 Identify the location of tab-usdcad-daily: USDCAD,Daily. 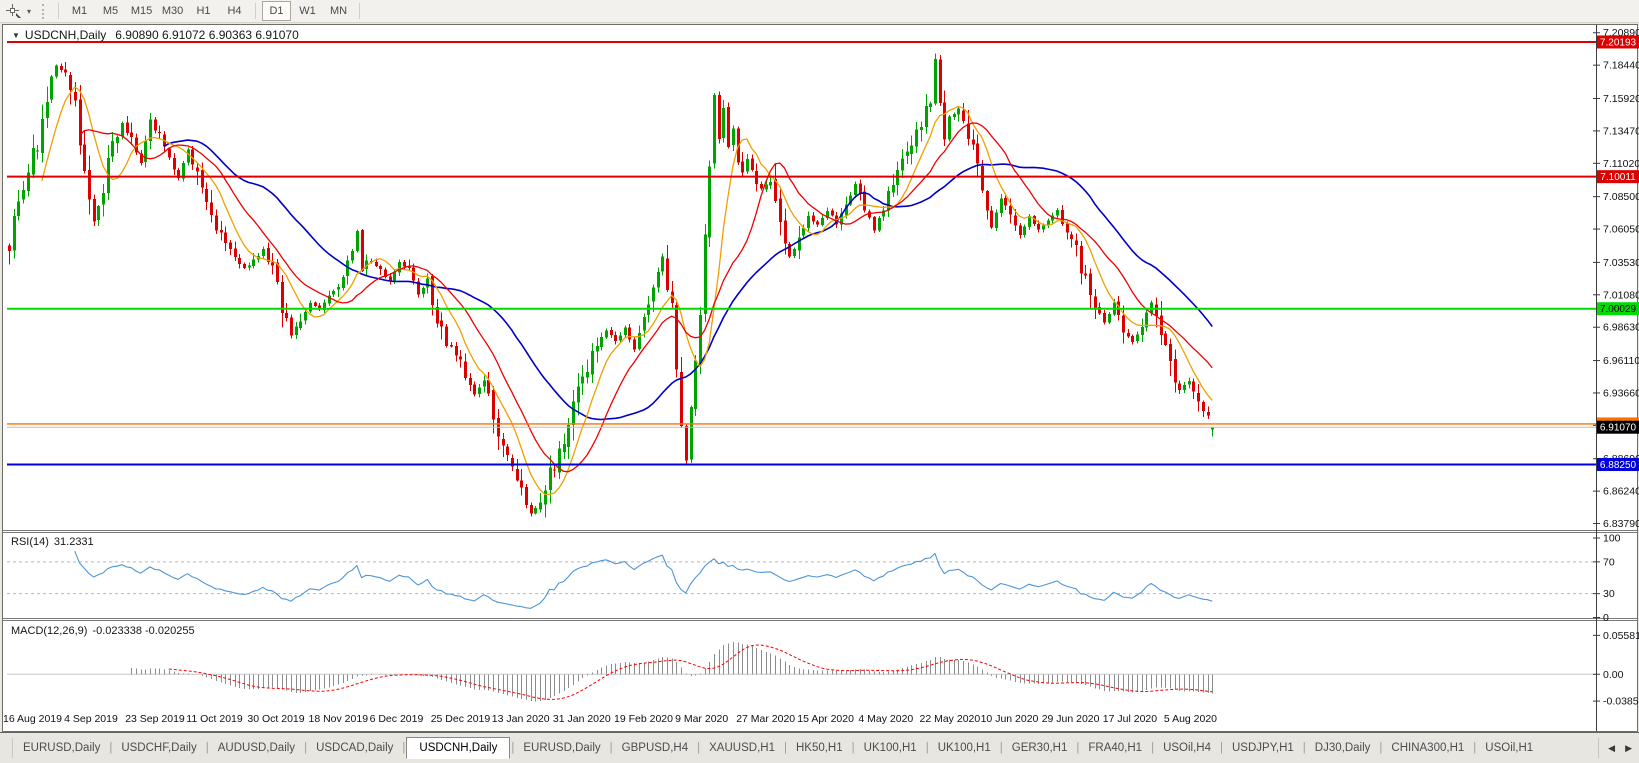
(355, 748).